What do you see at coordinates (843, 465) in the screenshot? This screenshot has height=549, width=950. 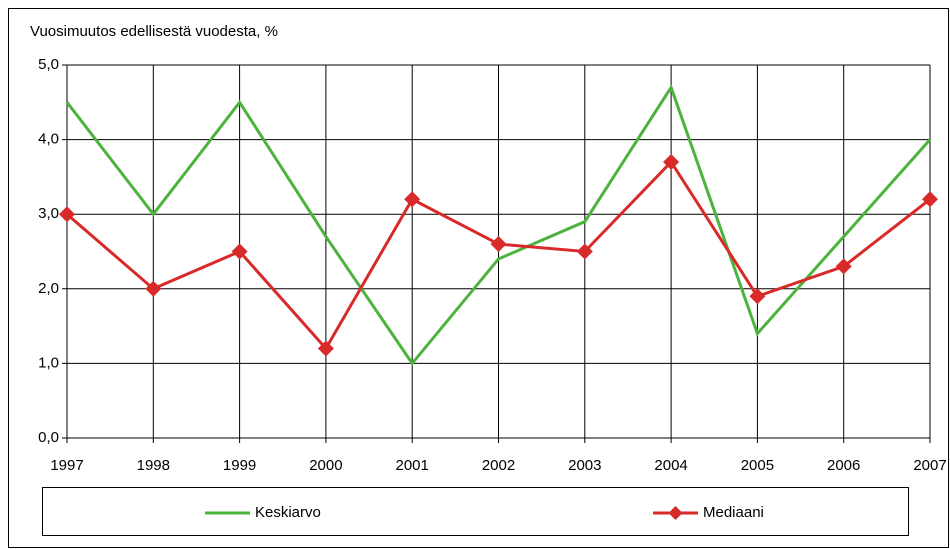 I see `x-tick-label: 2006` at bounding box center [843, 465].